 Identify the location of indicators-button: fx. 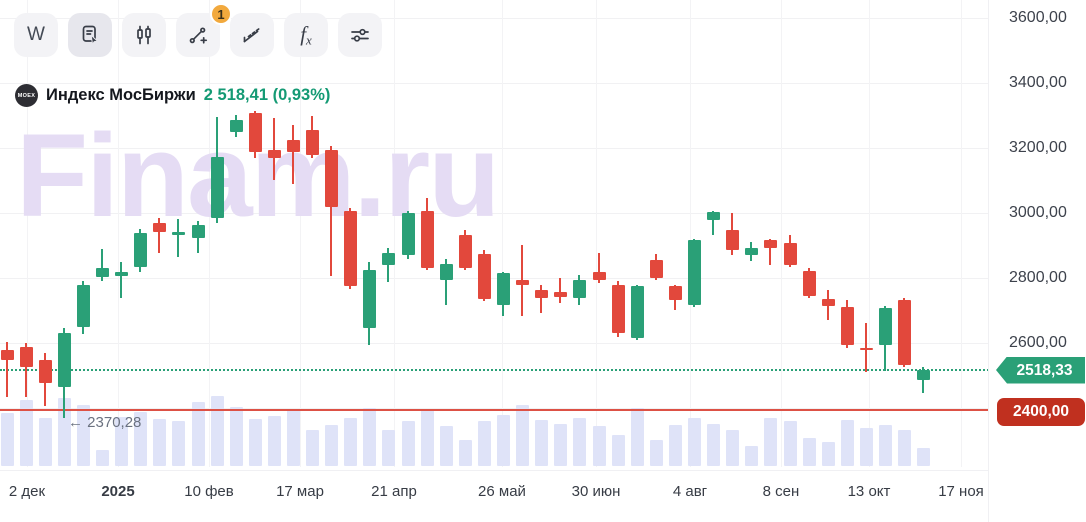
(306, 35).